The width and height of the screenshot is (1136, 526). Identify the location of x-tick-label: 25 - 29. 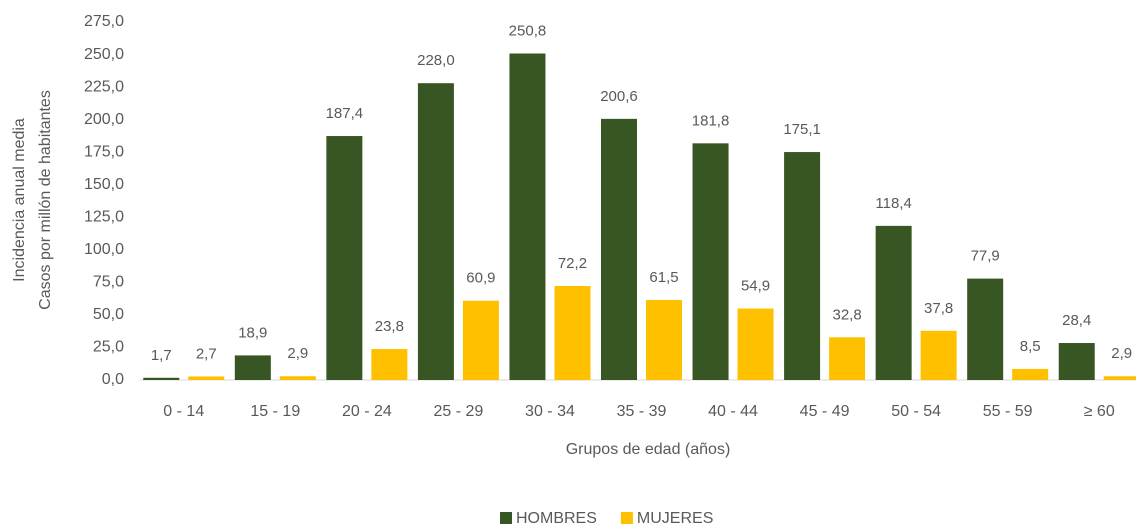
(459, 411).